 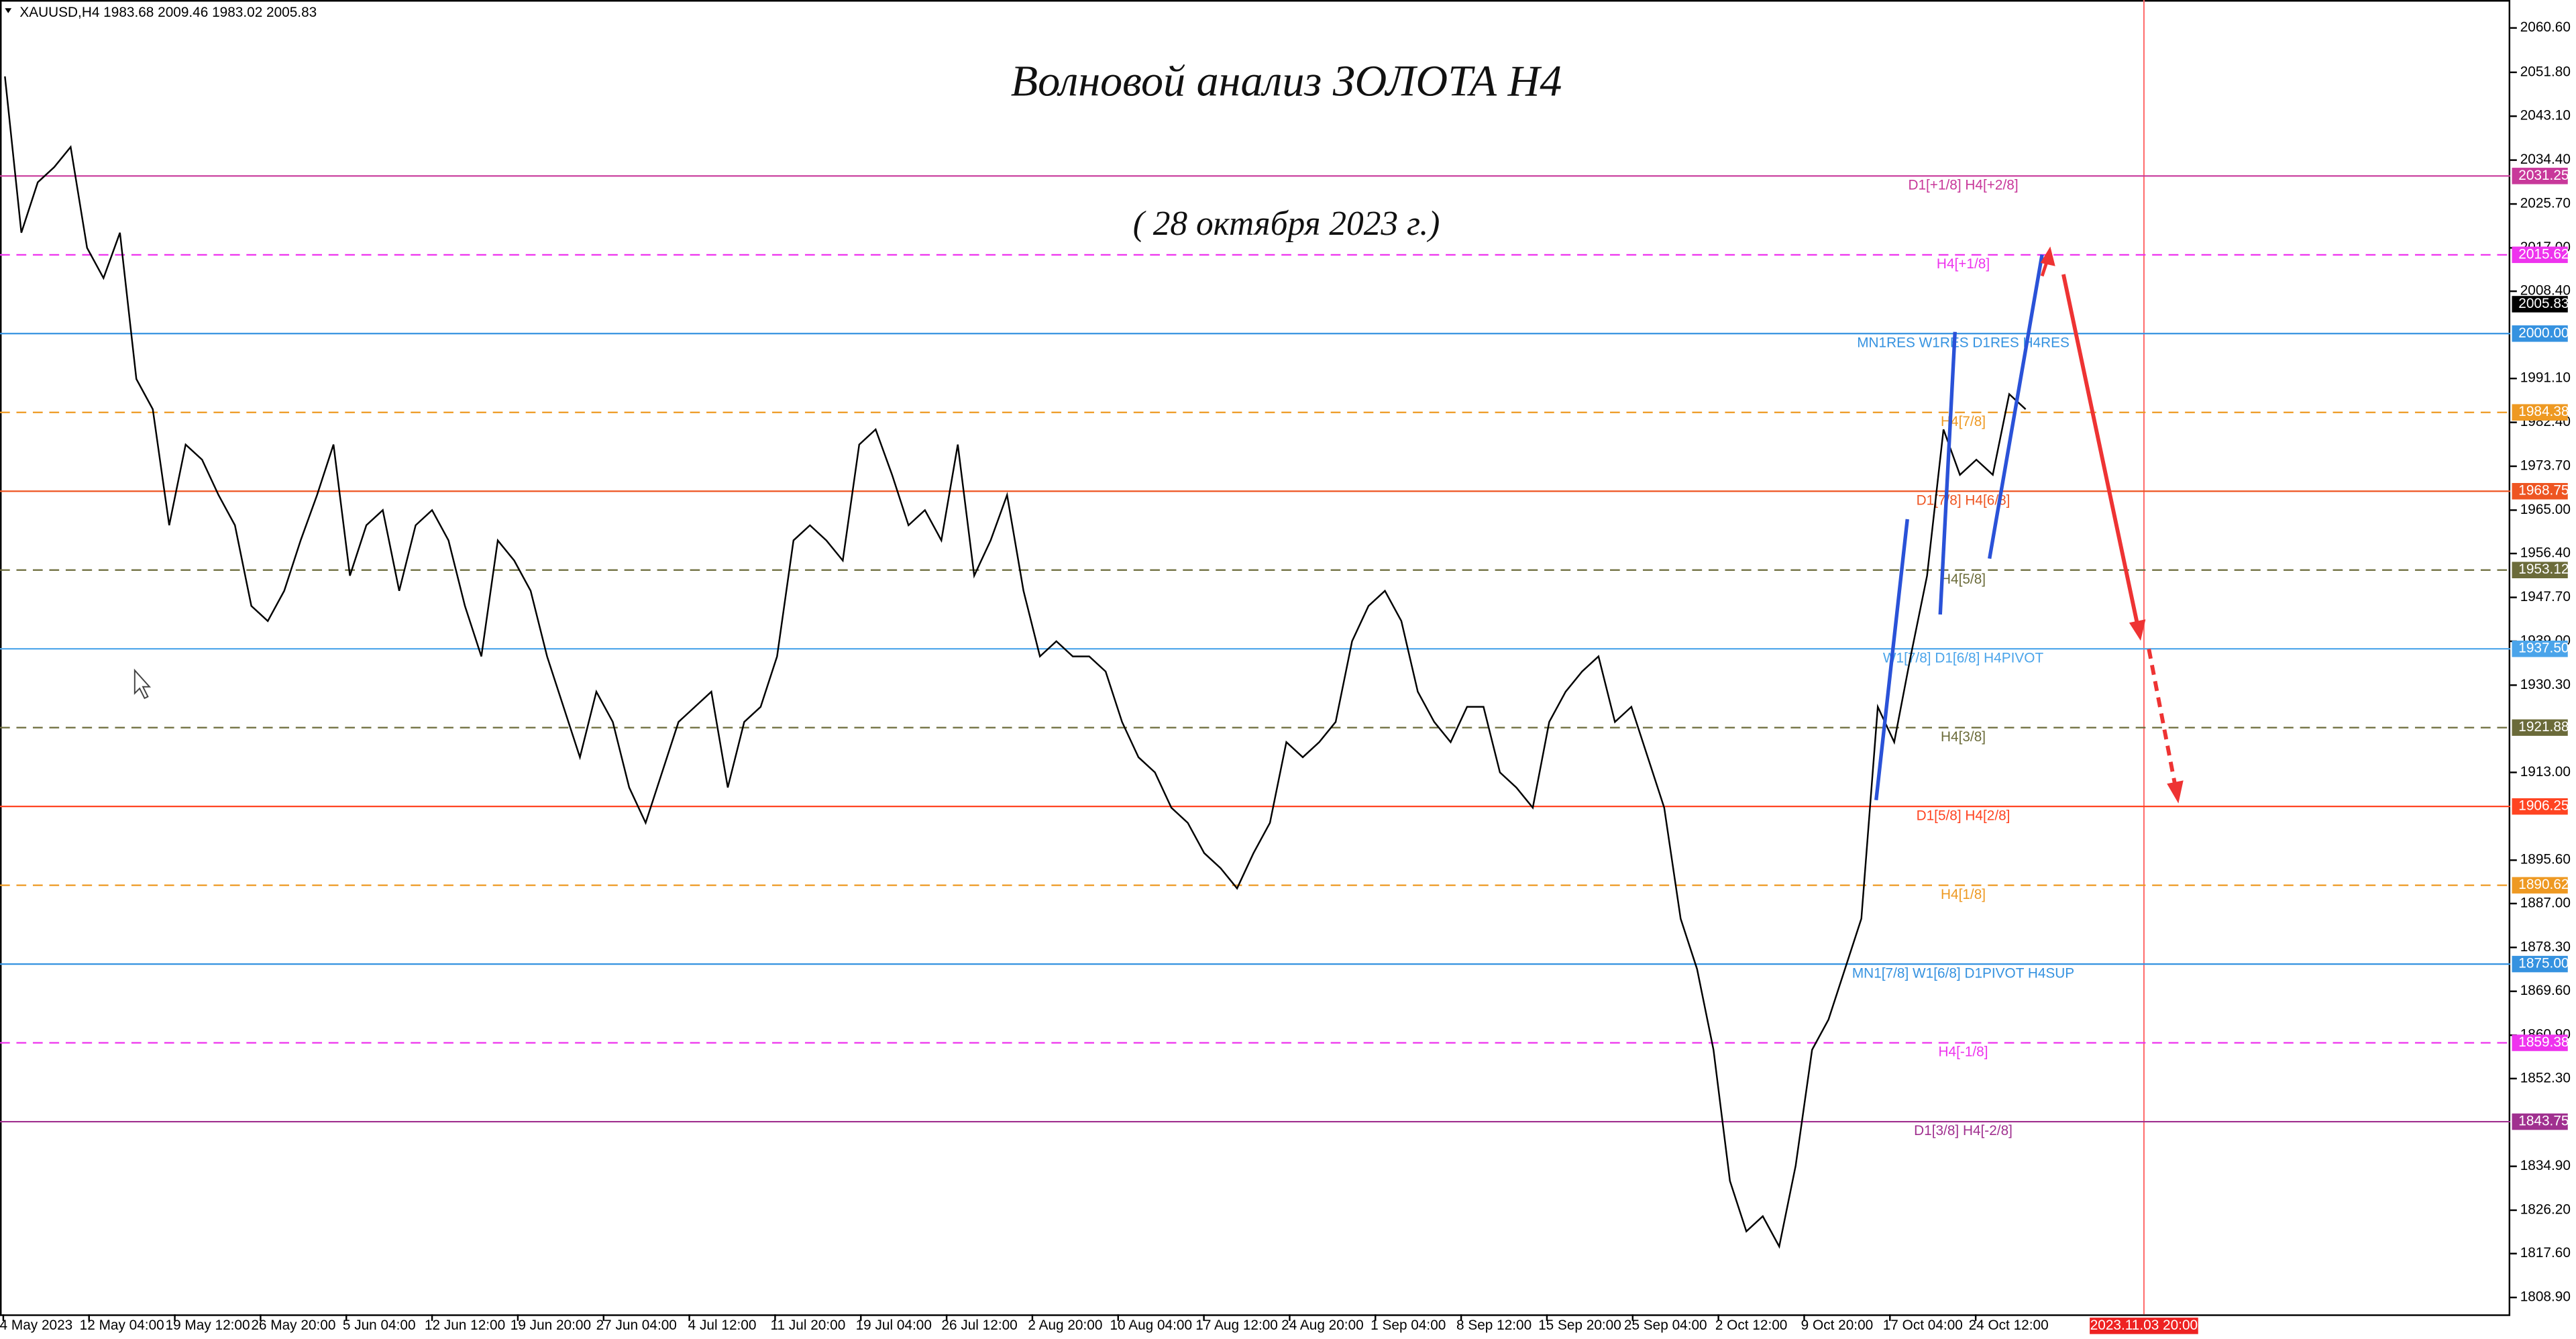 What do you see at coordinates (1322, 1325) in the screenshot?
I see `x-tick-label: 24 Aug 20:00` at bounding box center [1322, 1325].